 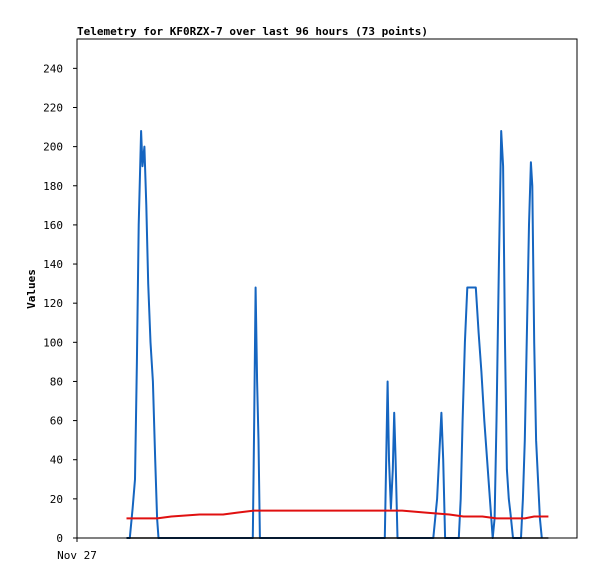 I want to click on y-axis: 0 20 40 60 80 100 120 140 160 180 200 220 240, so click(x=60, y=303).